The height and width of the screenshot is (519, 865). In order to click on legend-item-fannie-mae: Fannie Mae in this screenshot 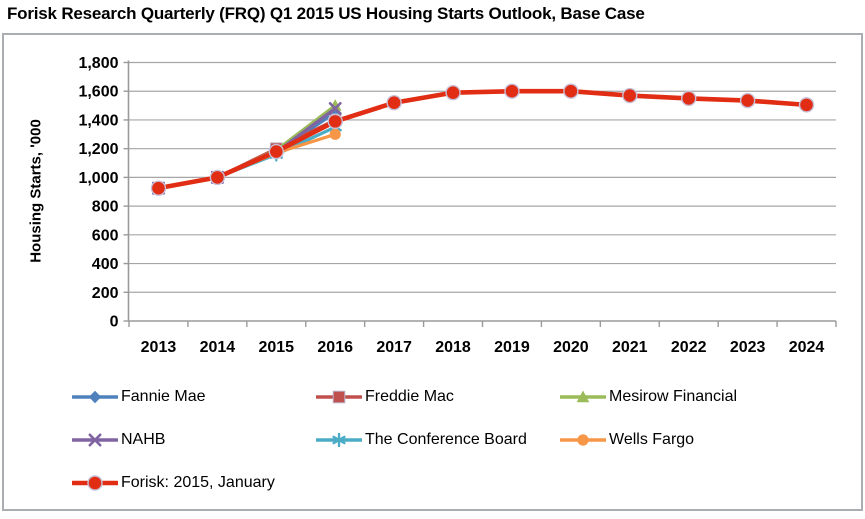, I will do `click(139, 396)`.